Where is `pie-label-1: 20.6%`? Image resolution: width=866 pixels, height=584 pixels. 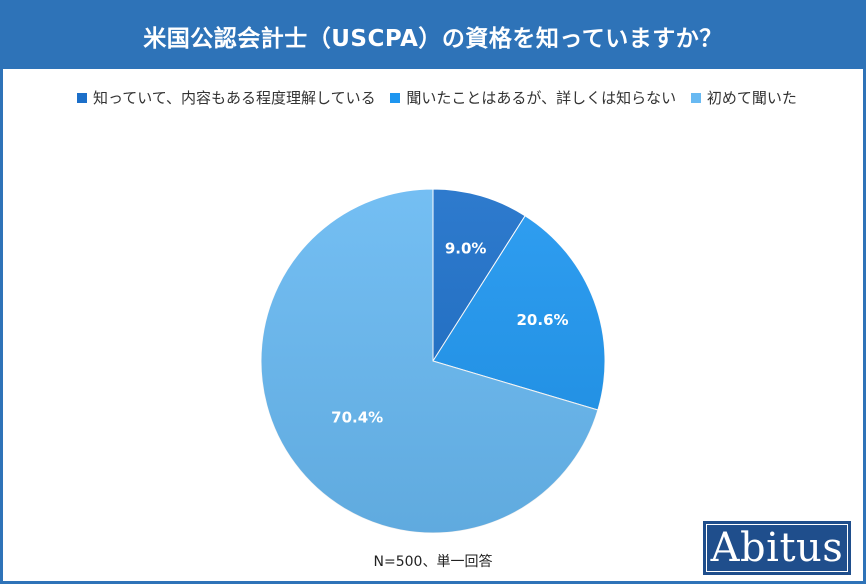
pie-label-1: 20.6% is located at coordinates (543, 320).